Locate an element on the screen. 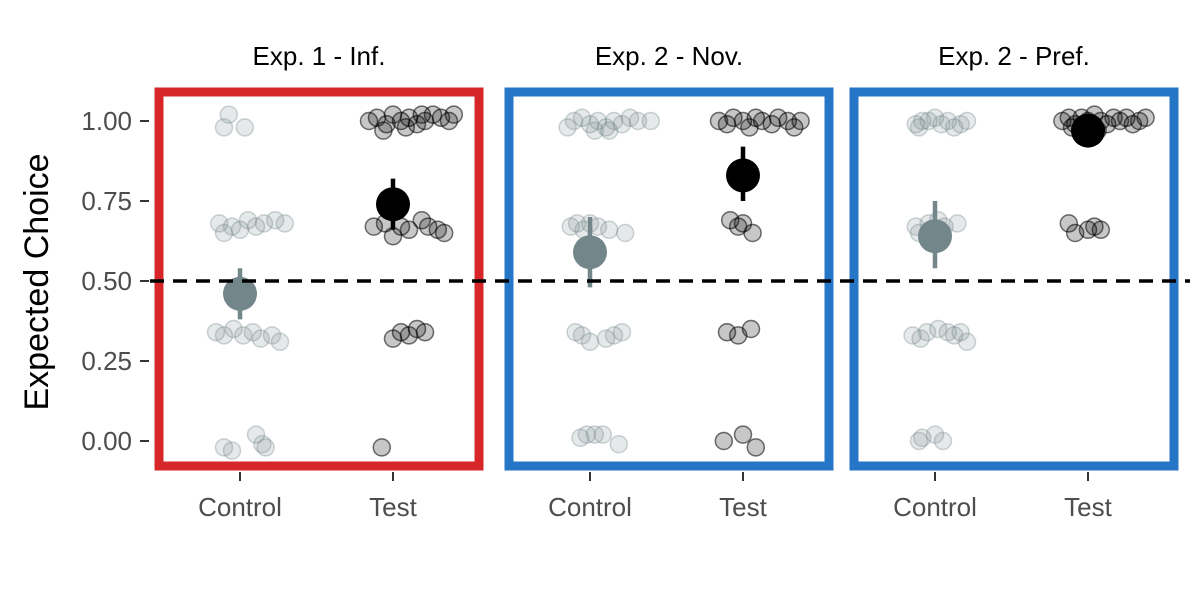  y-tick-label: 1.00 is located at coordinates (106, 121).